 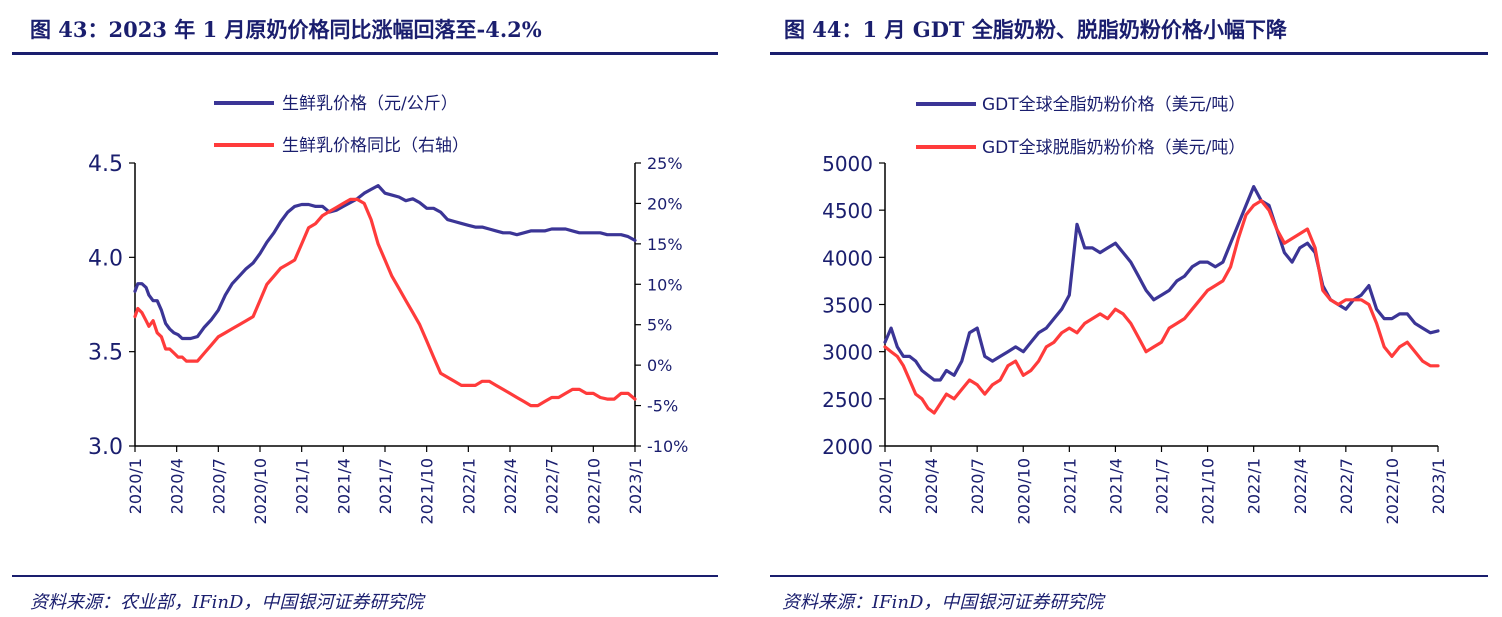 What do you see at coordinates (665, 244) in the screenshot?
I see `left-y-right-tick-label: 15%` at bounding box center [665, 244].